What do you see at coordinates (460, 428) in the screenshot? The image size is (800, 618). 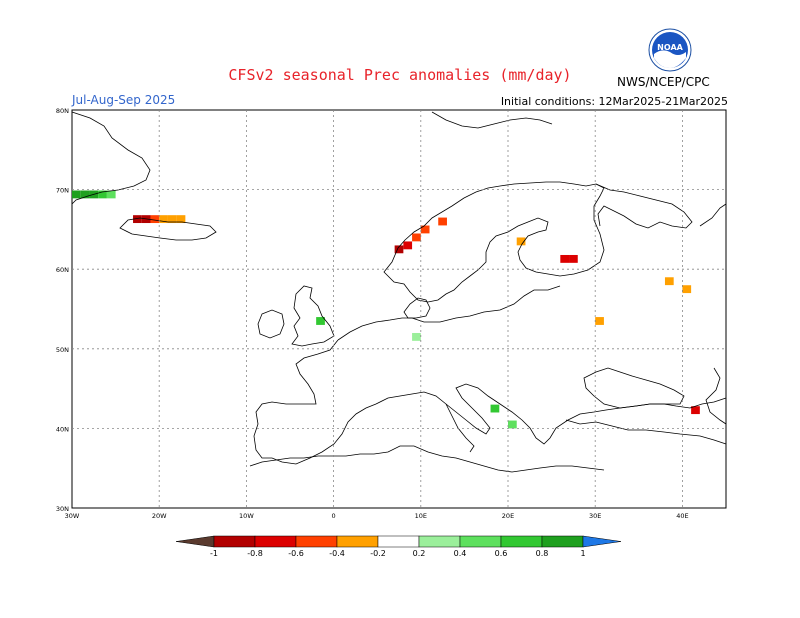 I see `coastline-italy` at bounding box center [460, 428].